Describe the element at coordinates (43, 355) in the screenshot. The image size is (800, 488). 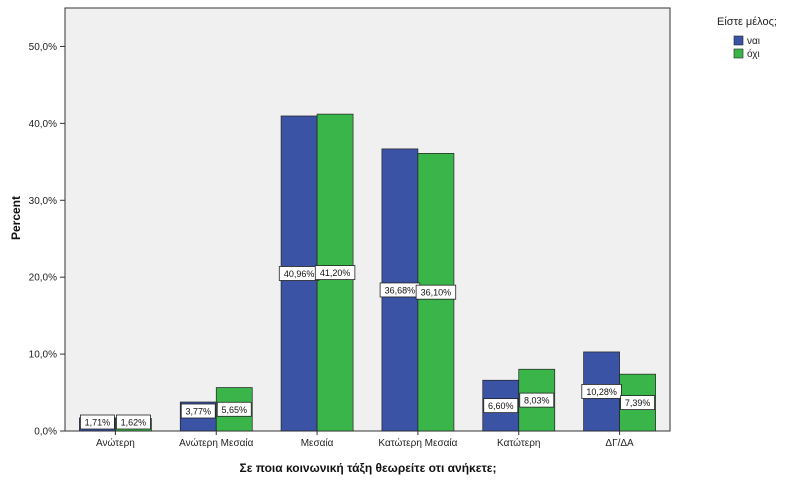
I see `y-tick-label: 10,0%` at that location.